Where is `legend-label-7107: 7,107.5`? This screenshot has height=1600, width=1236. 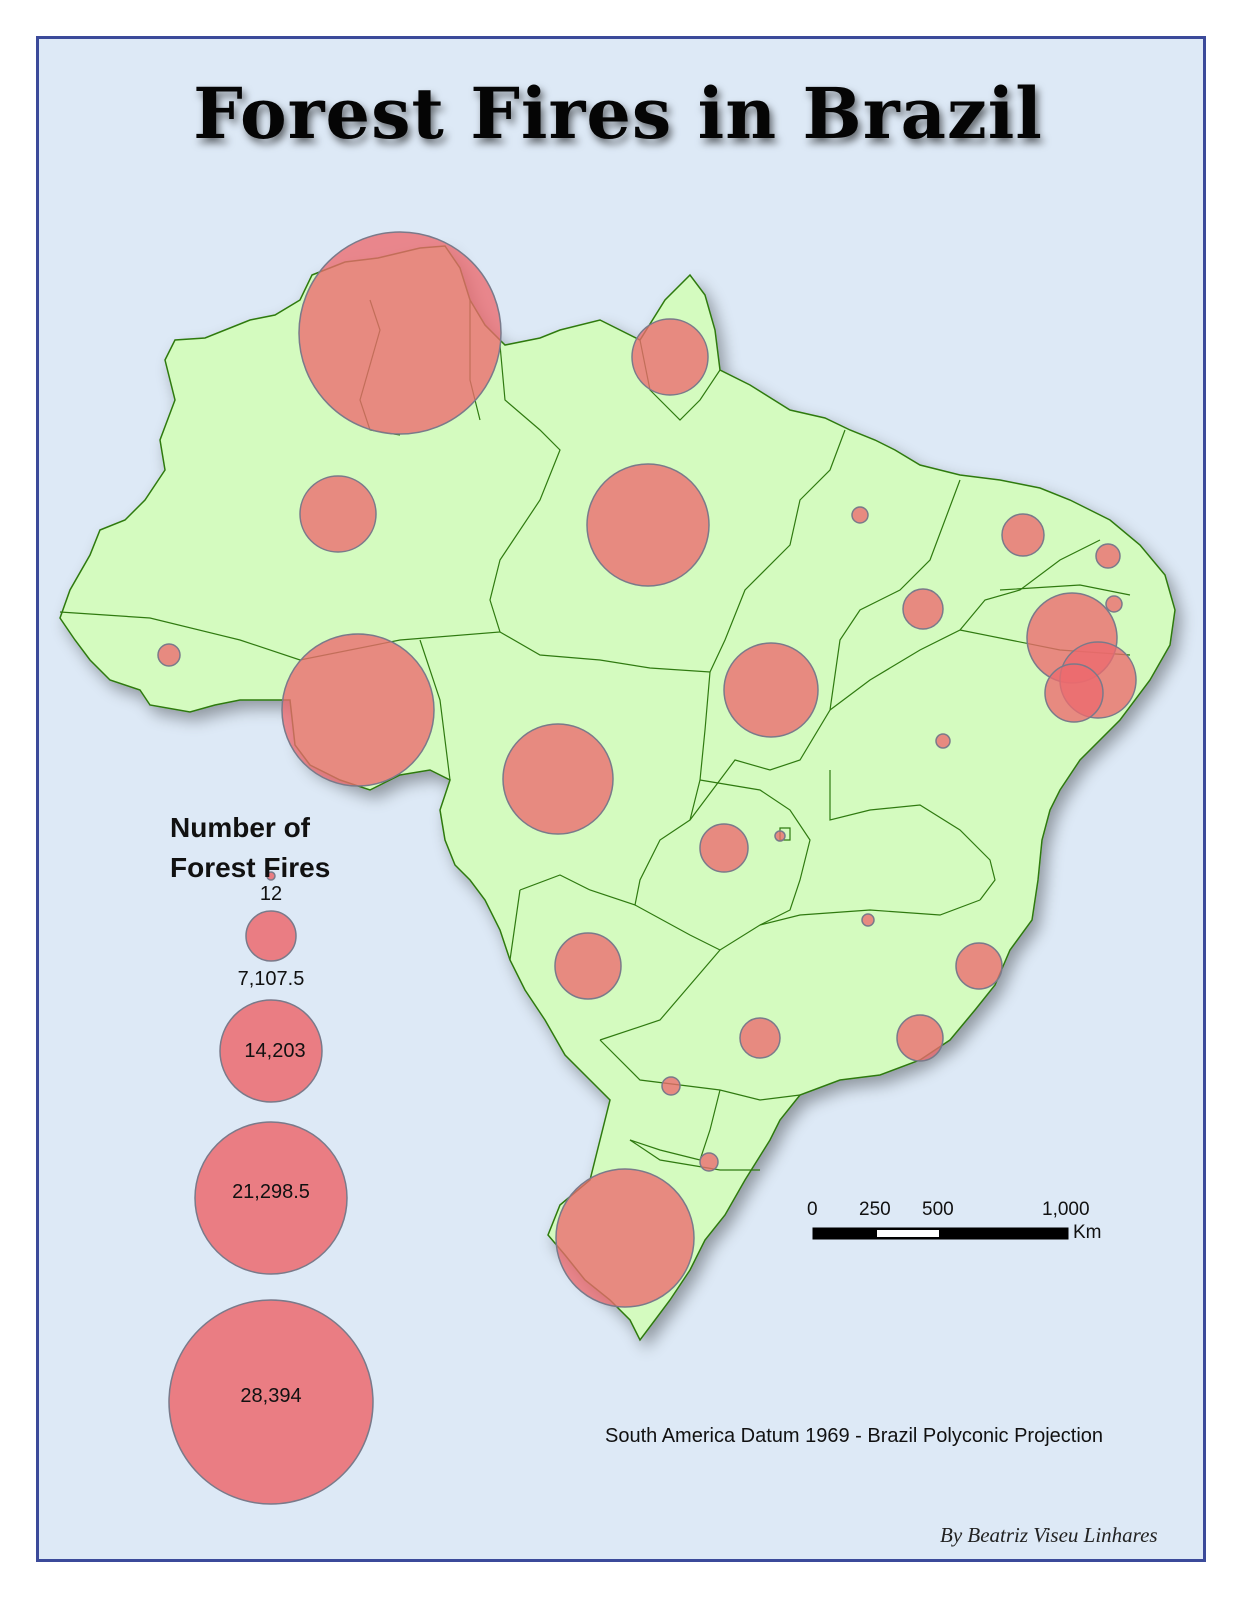
legend-label-7107: 7,107.5 is located at coordinates (271, 979).